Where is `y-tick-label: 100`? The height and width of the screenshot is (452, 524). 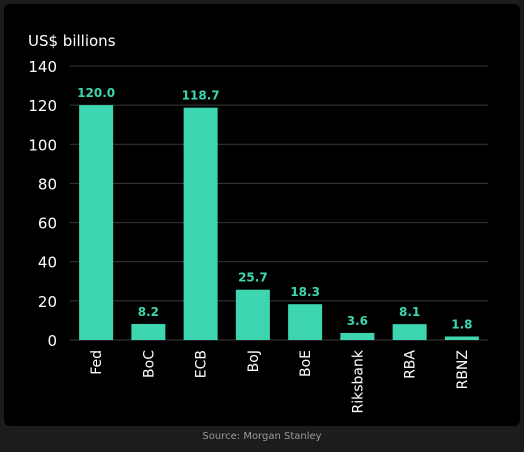
y-tick-label: 100 is located at coordinates (42, 145).